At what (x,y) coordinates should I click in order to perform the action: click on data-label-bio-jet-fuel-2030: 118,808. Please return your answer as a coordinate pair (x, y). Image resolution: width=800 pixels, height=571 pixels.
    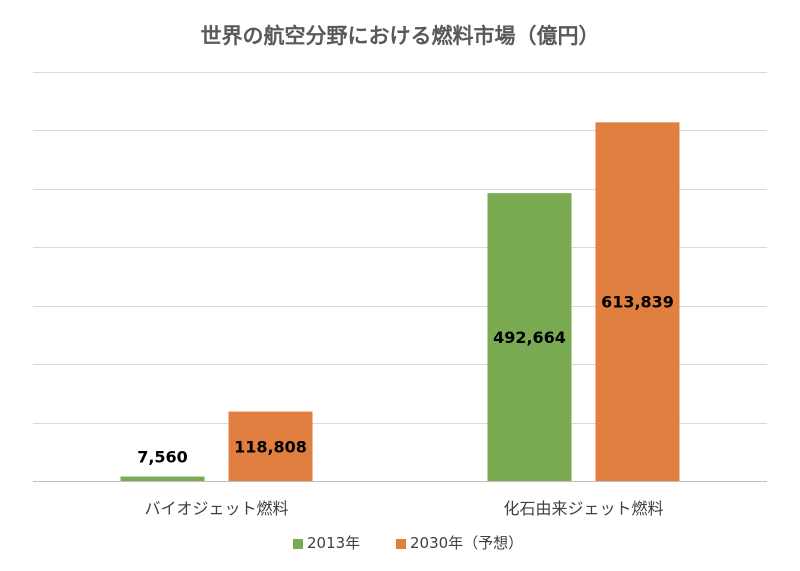
    Looking at the image, I should click on (270, 446).